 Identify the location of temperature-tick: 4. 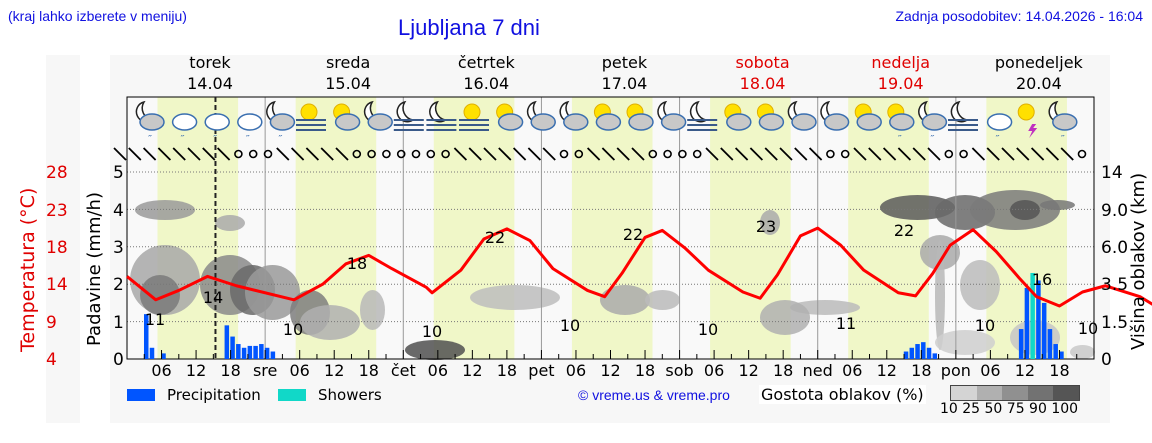
(51, 360).